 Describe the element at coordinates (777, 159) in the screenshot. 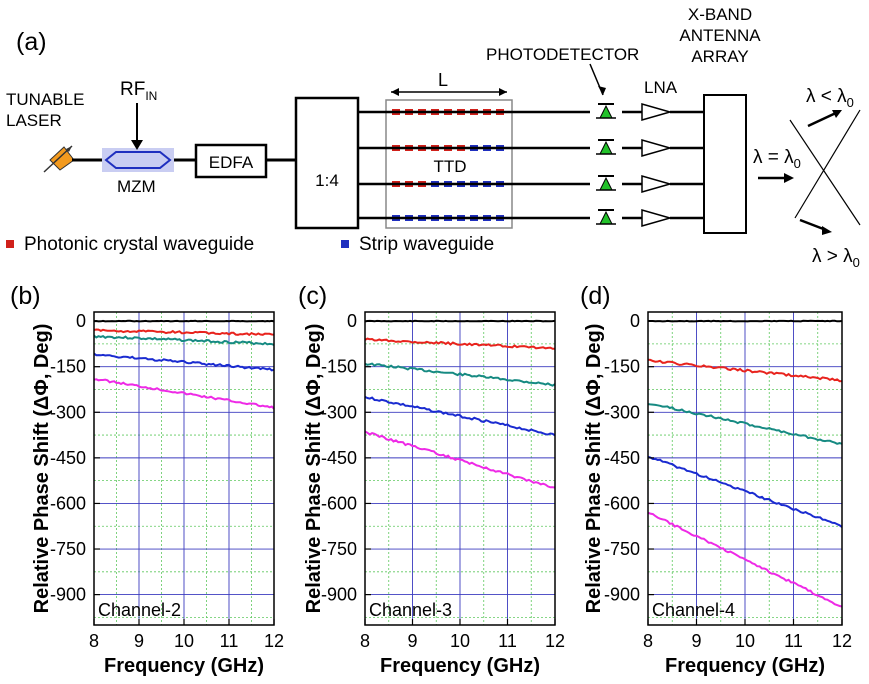

I see `beam-eq-label: λ = λ0` at that location.